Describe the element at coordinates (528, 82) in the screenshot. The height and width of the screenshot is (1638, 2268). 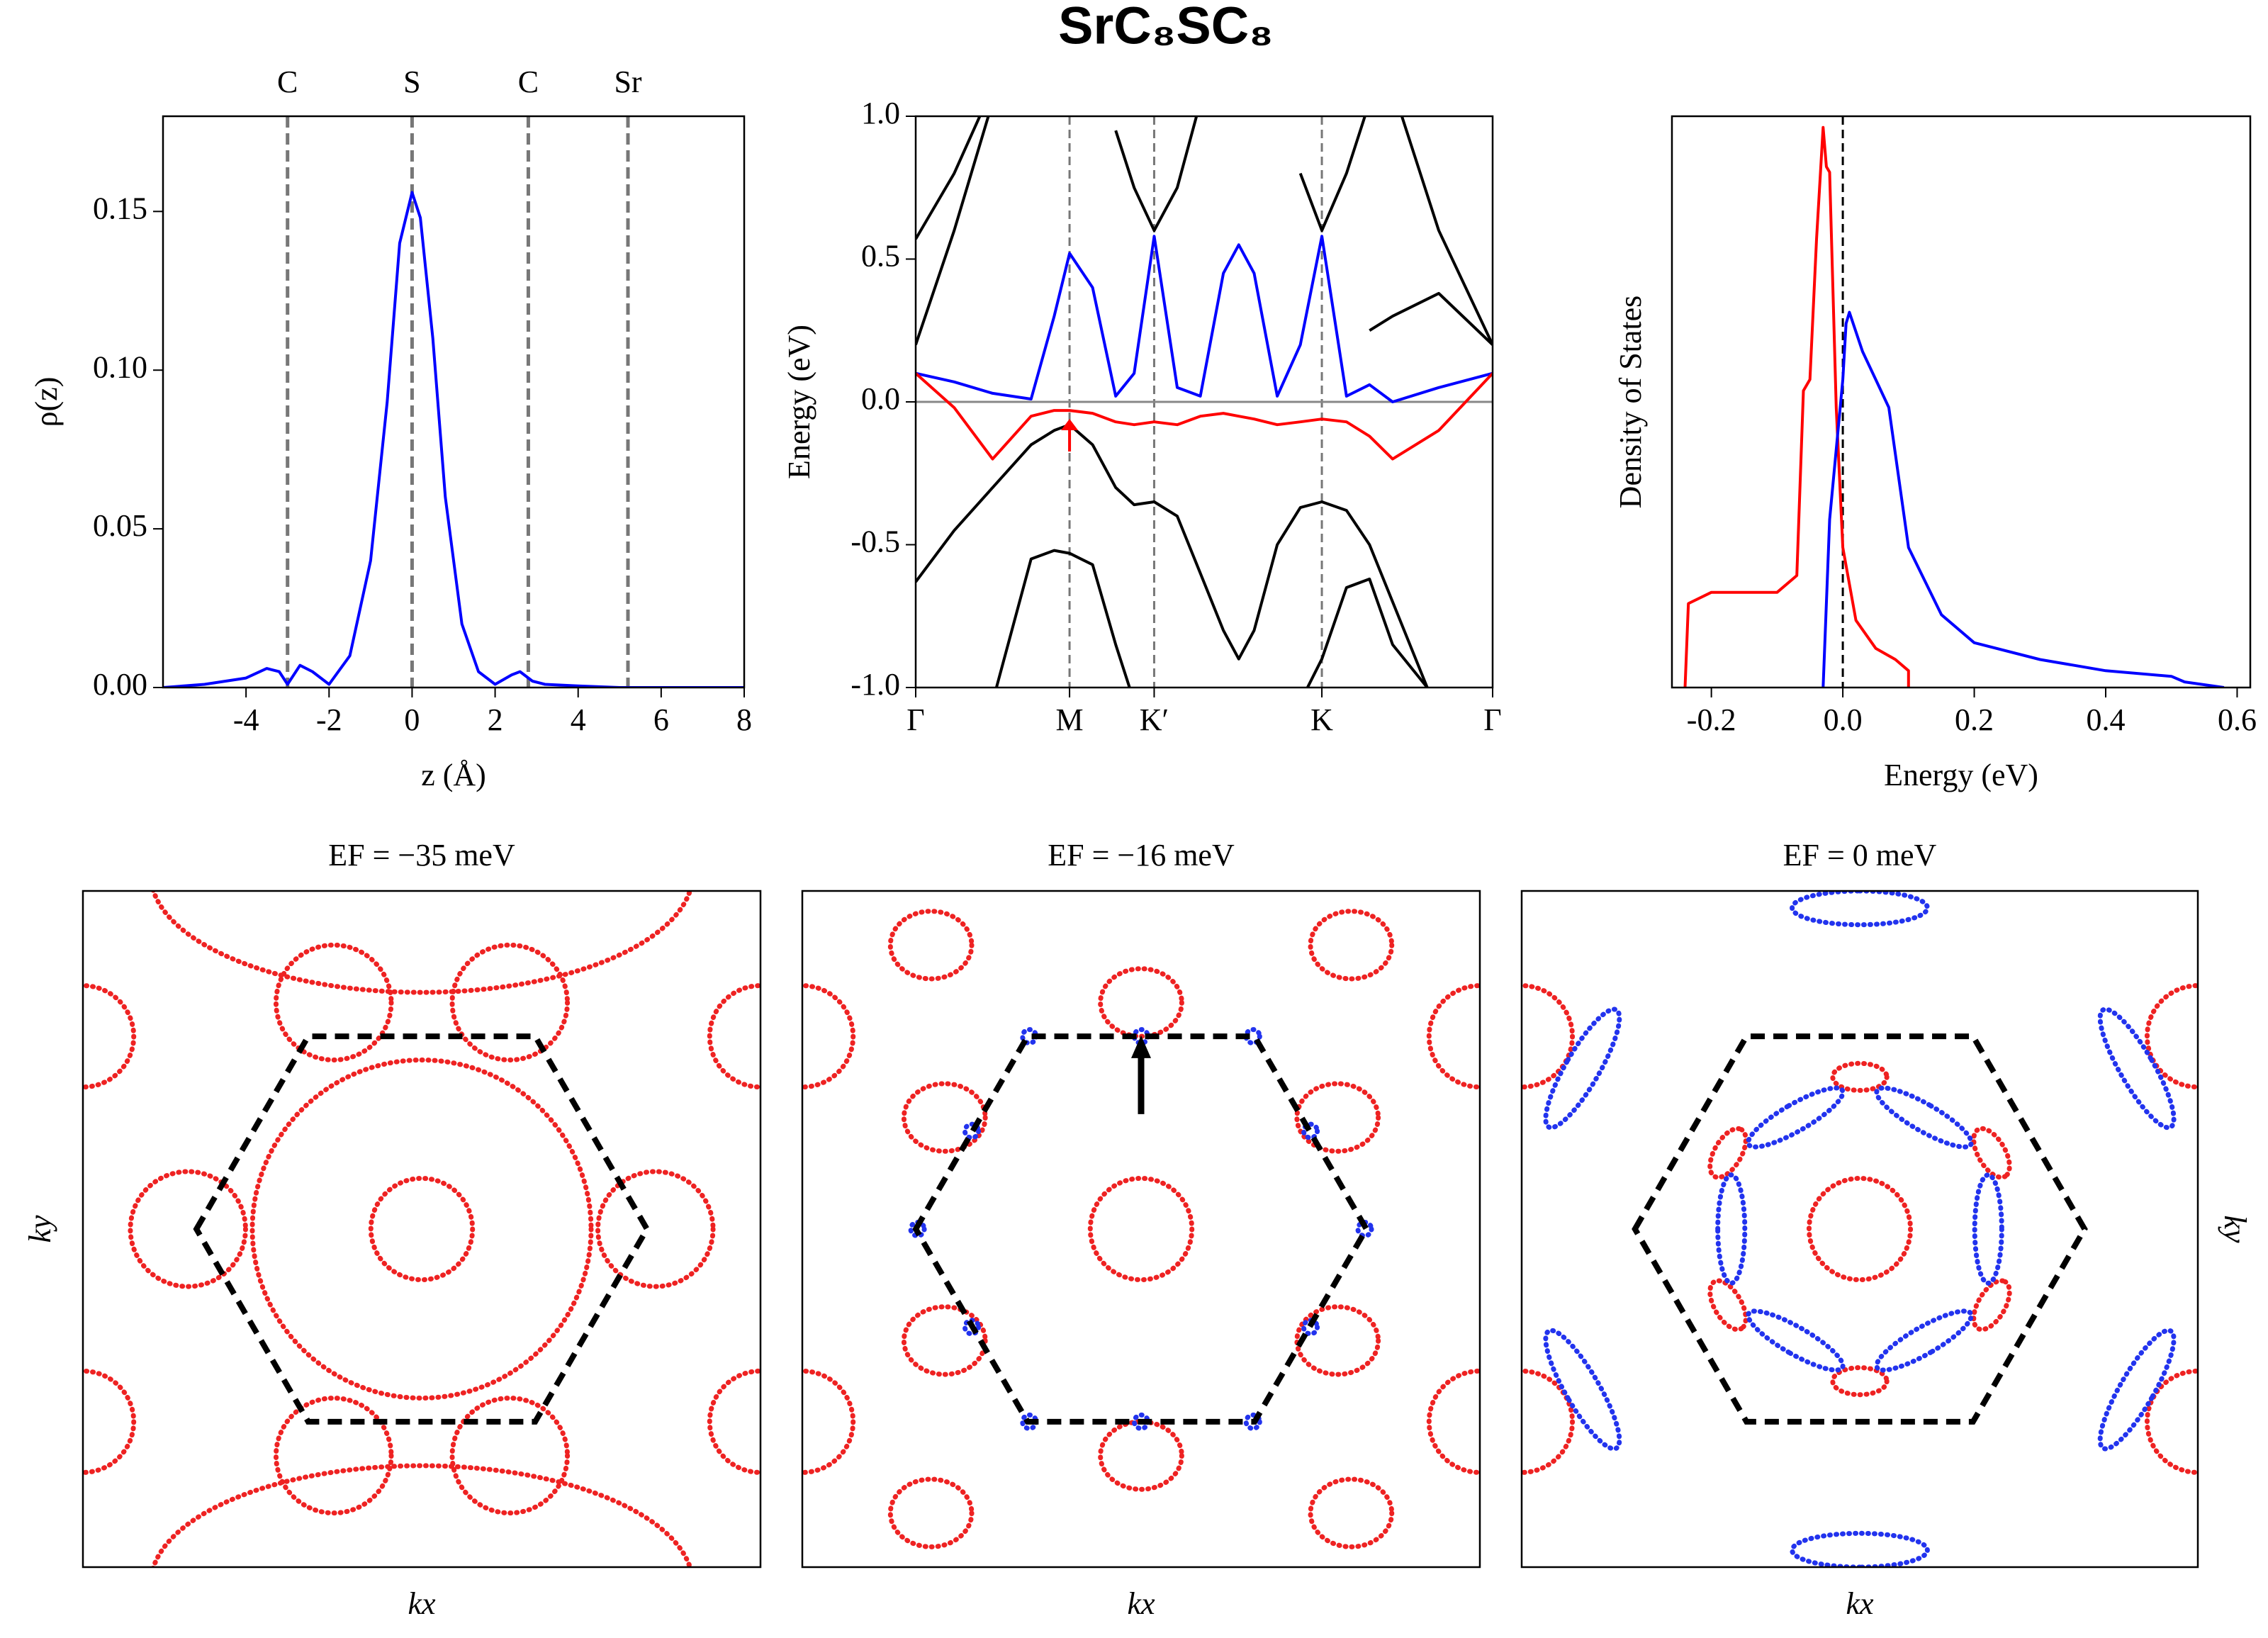
I see `atom-label: C` at that location.